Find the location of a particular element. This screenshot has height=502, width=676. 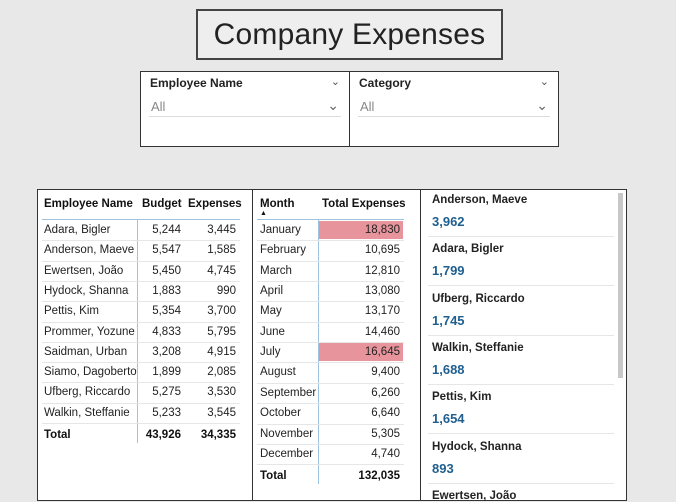

column-header-employee-name: Employee Name is located at coordinates (88, 204).